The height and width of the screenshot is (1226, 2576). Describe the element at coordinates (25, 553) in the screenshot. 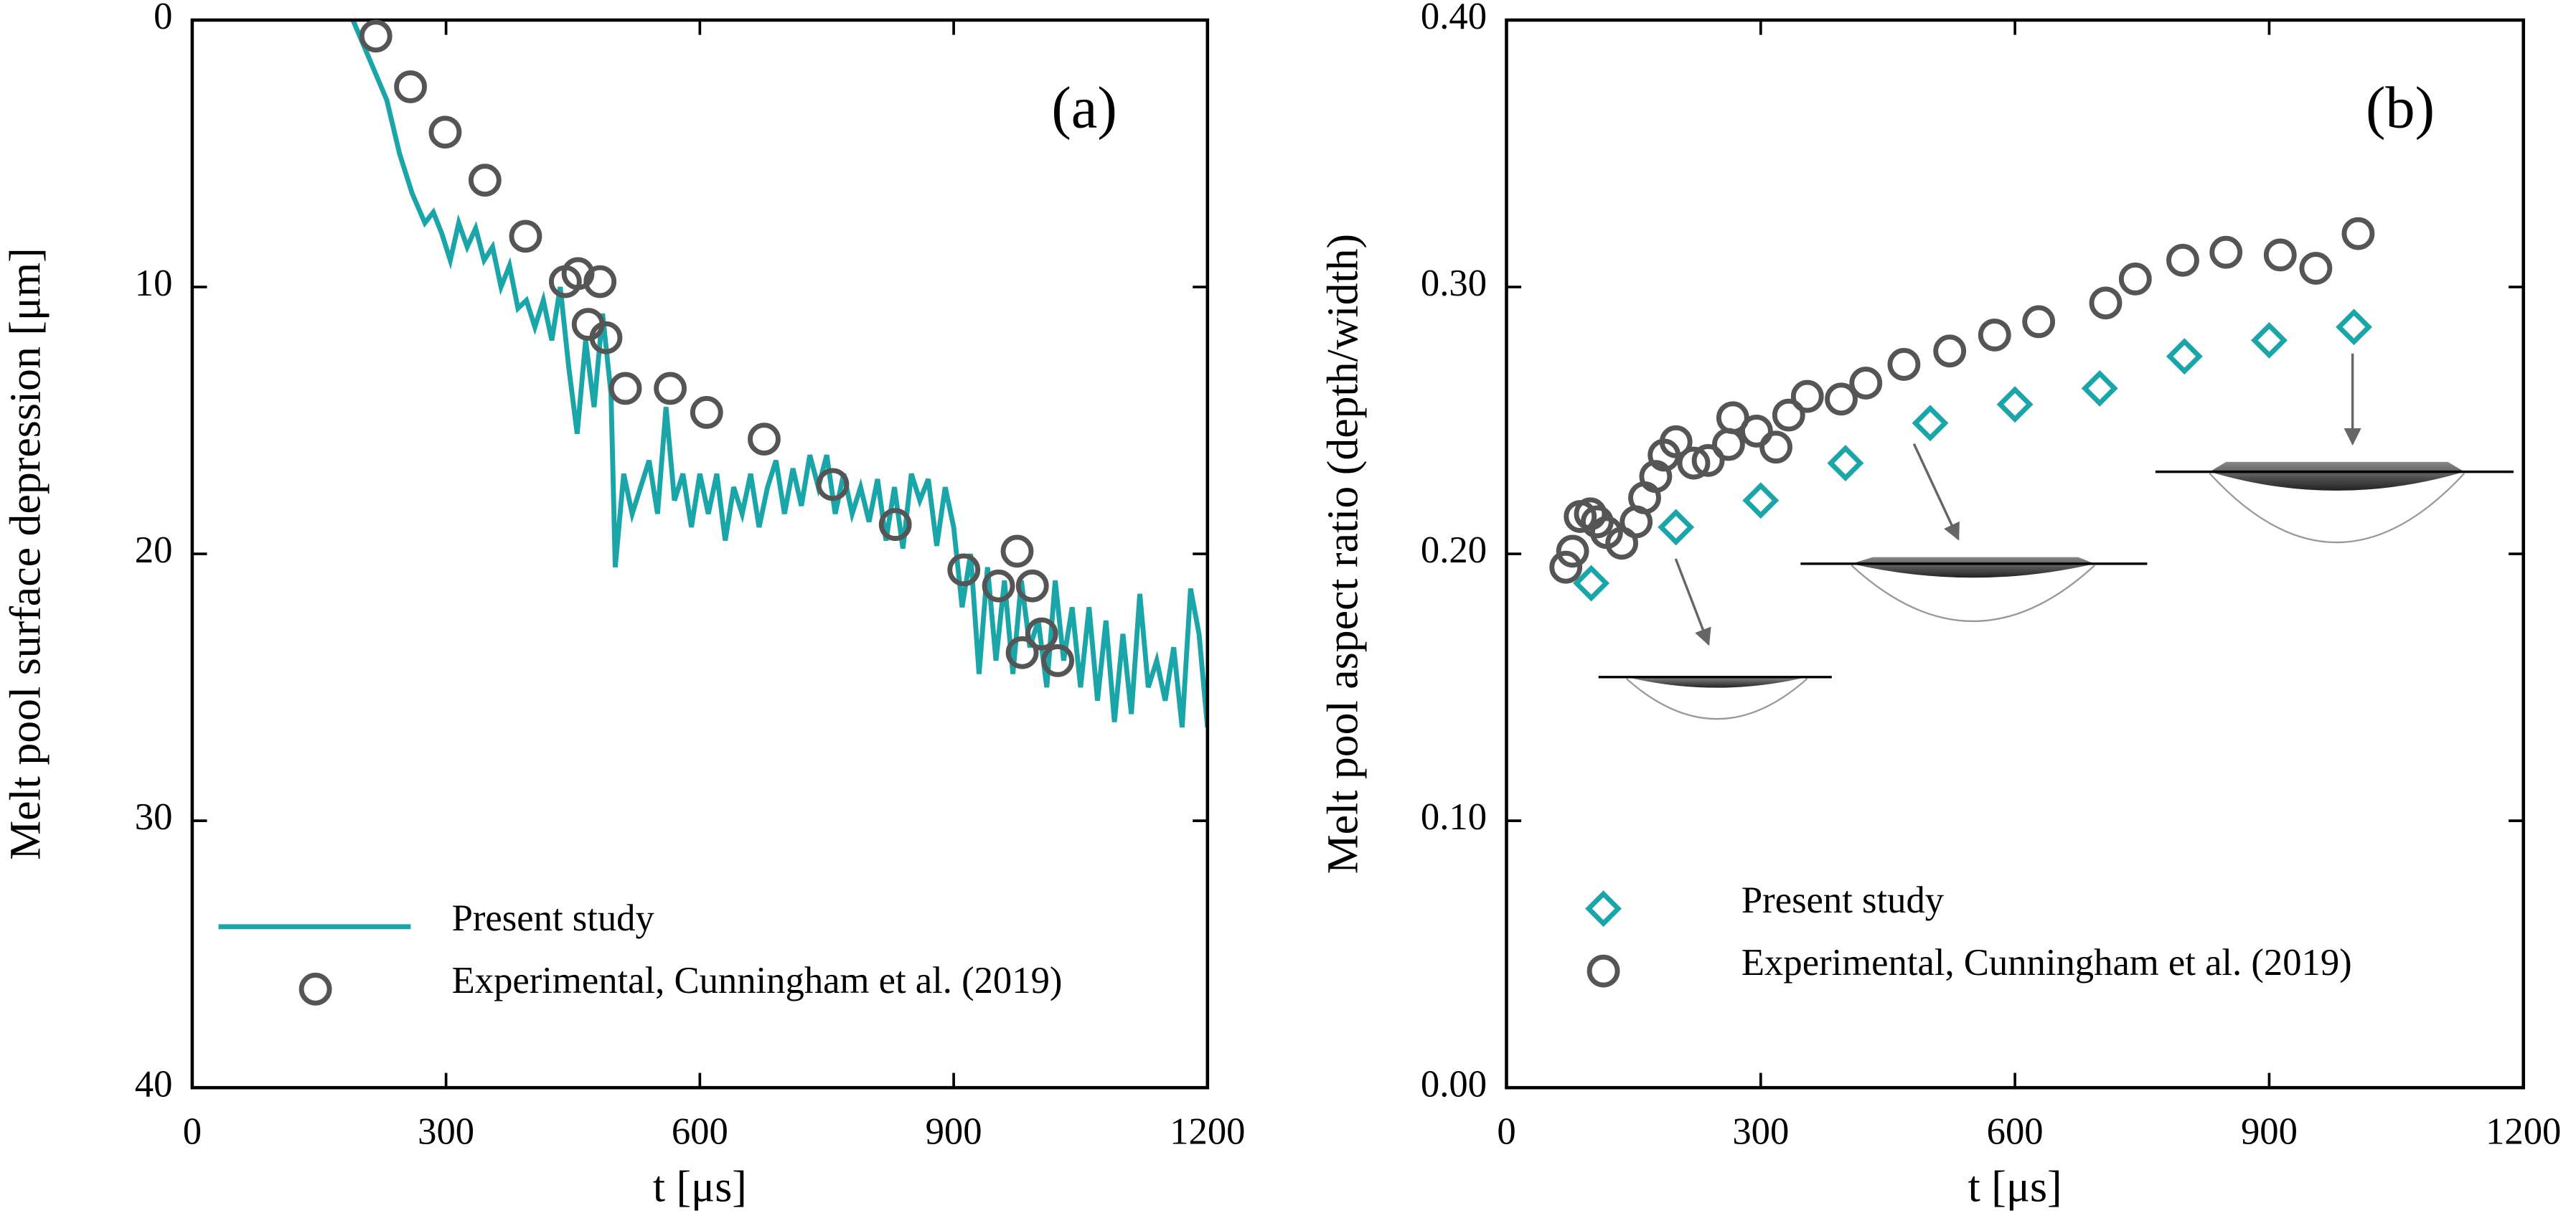

I see `y-axis-title: Melt pool surface depression [μm]` at that location.